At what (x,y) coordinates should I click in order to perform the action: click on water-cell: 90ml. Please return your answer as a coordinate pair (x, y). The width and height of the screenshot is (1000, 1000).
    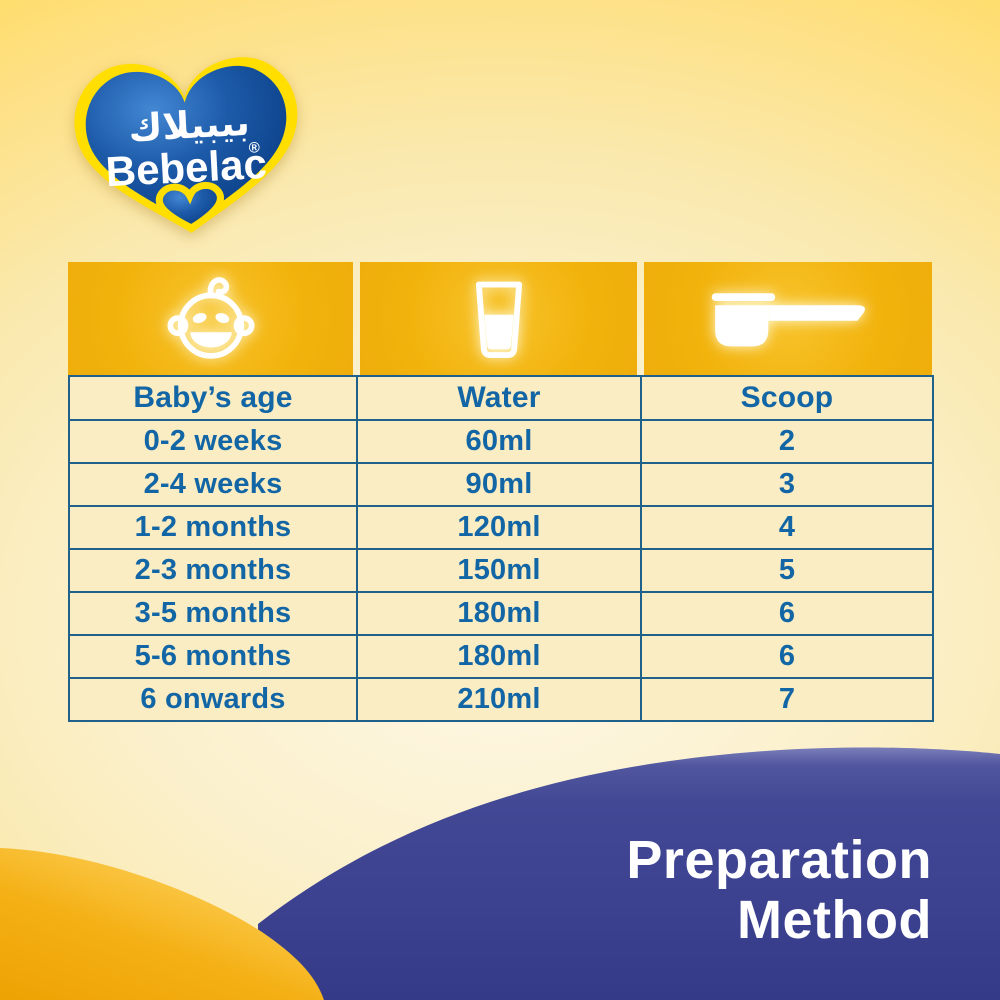
    Looking at the image, I should click on (499, 484).